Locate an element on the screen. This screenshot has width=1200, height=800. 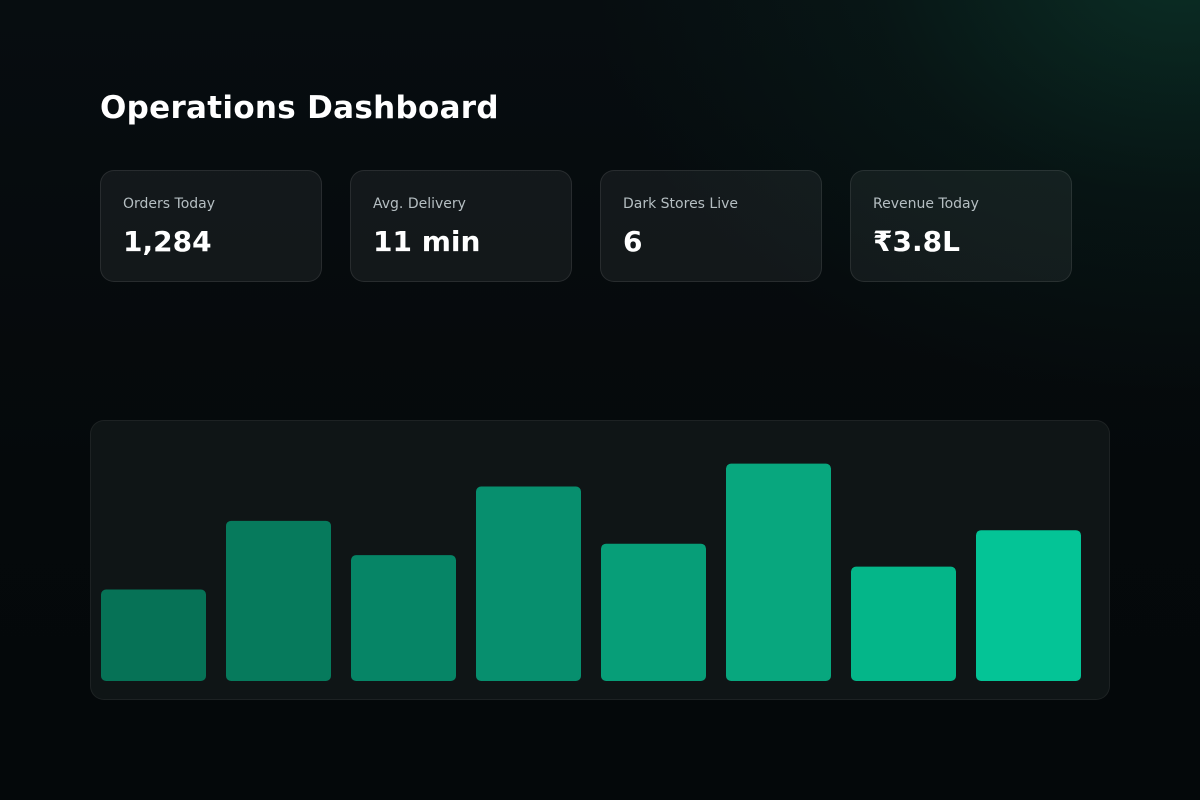
stat-card-label: Dark Stores Live is located at coordinates (681, 204).